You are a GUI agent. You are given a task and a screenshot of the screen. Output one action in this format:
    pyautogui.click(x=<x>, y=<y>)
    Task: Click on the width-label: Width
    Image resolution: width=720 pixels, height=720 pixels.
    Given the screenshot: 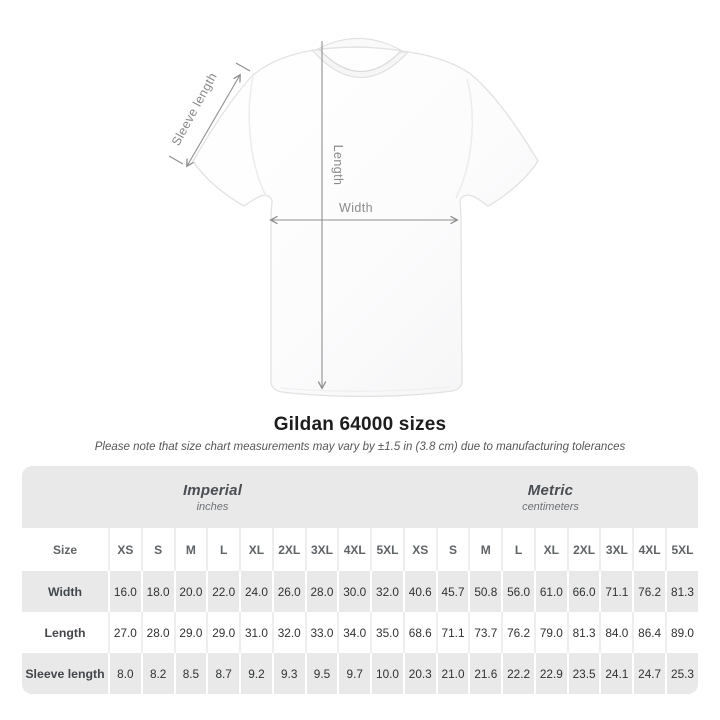 What is the action you would take?
    pyautogui.click(x=356, y=208)
    